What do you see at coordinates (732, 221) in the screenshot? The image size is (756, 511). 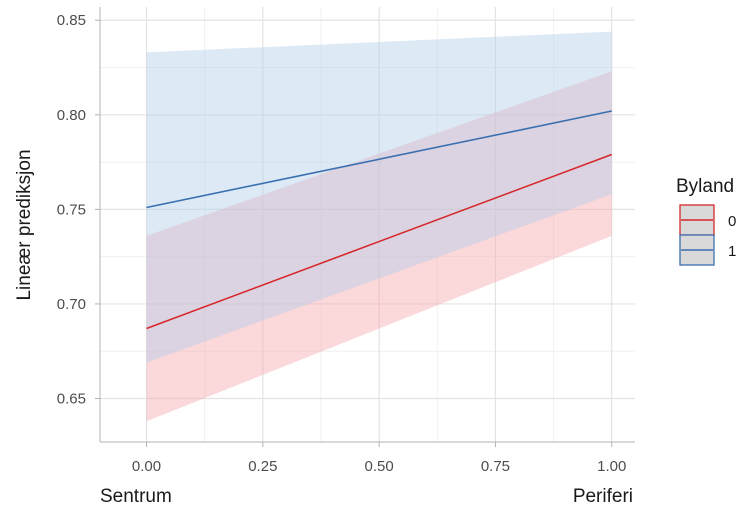 I see `legend-label-0: 0` at bounding box center [732, 221].